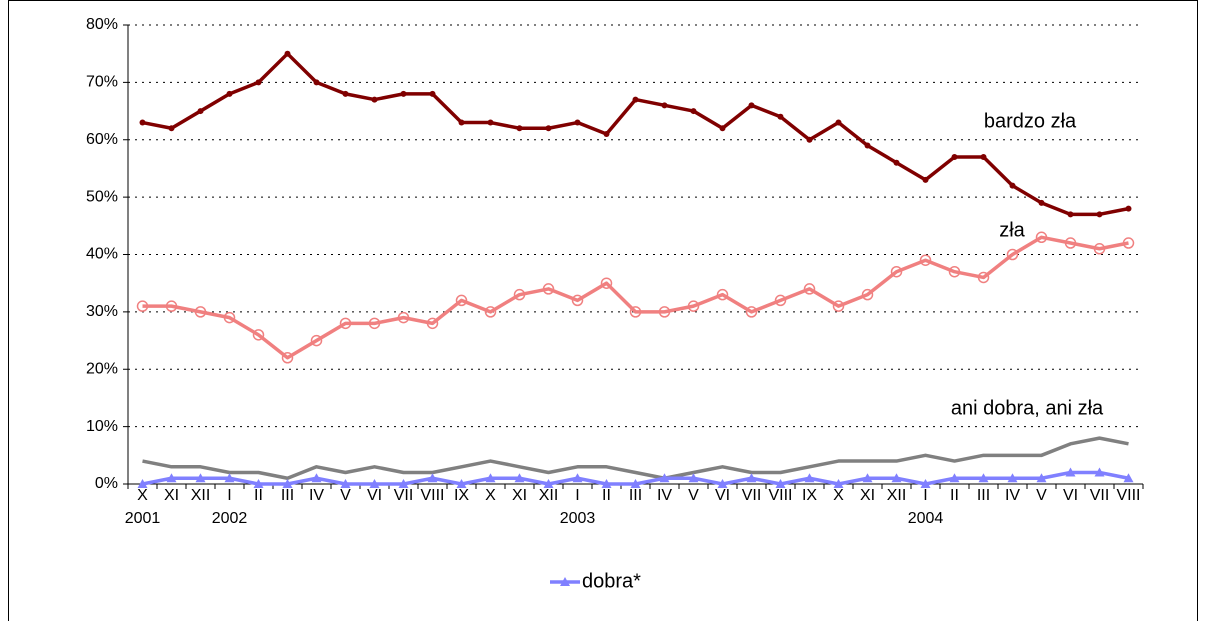 The width and height of the screenshot is (1207, 621). What do you see at coordinates (230, 518) in the screenshot?
I see `year-label: 2002` at bounding box center [230, 518].